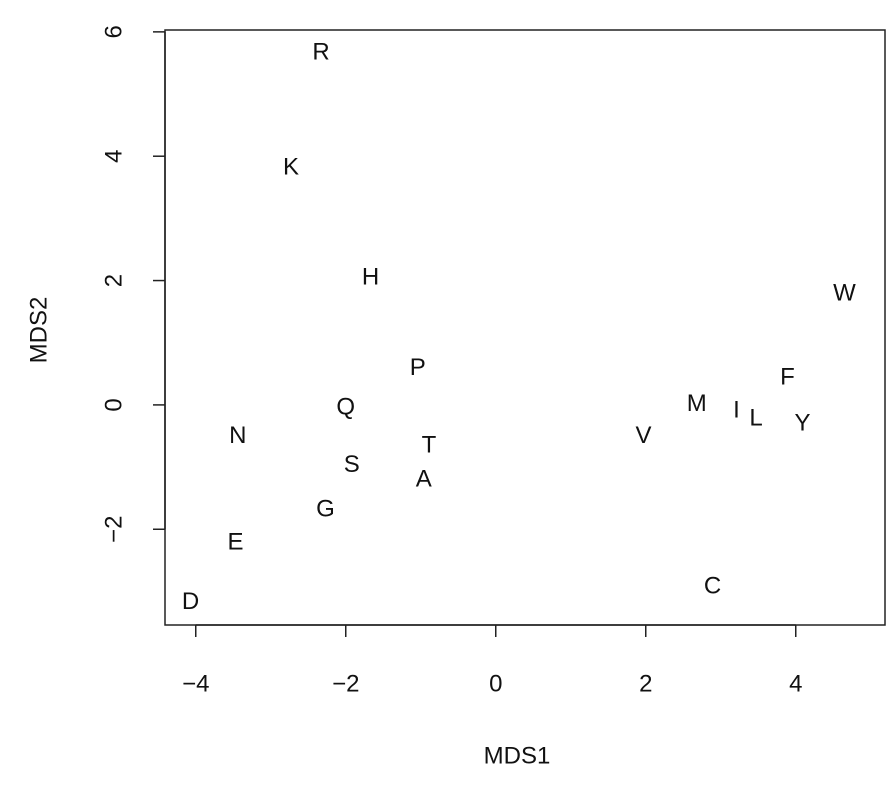 Image resolution: width=892 pixels, height=792 pixels. What do you see at coordinates (424, 478) in the screenshot?
I see `point-label: A` at bounding box center [424, 478].